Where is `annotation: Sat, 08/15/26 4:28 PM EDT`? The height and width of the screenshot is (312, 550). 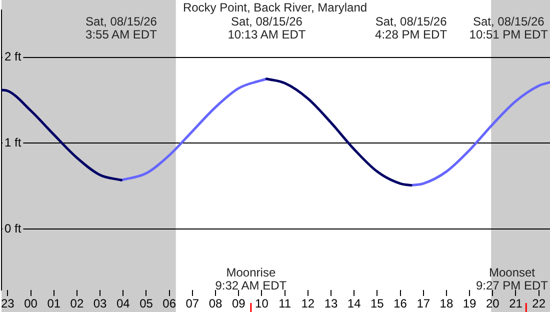
annotation: Sat, 08/15/26 4:28 PM EDT is located at coordinates (411, 28).